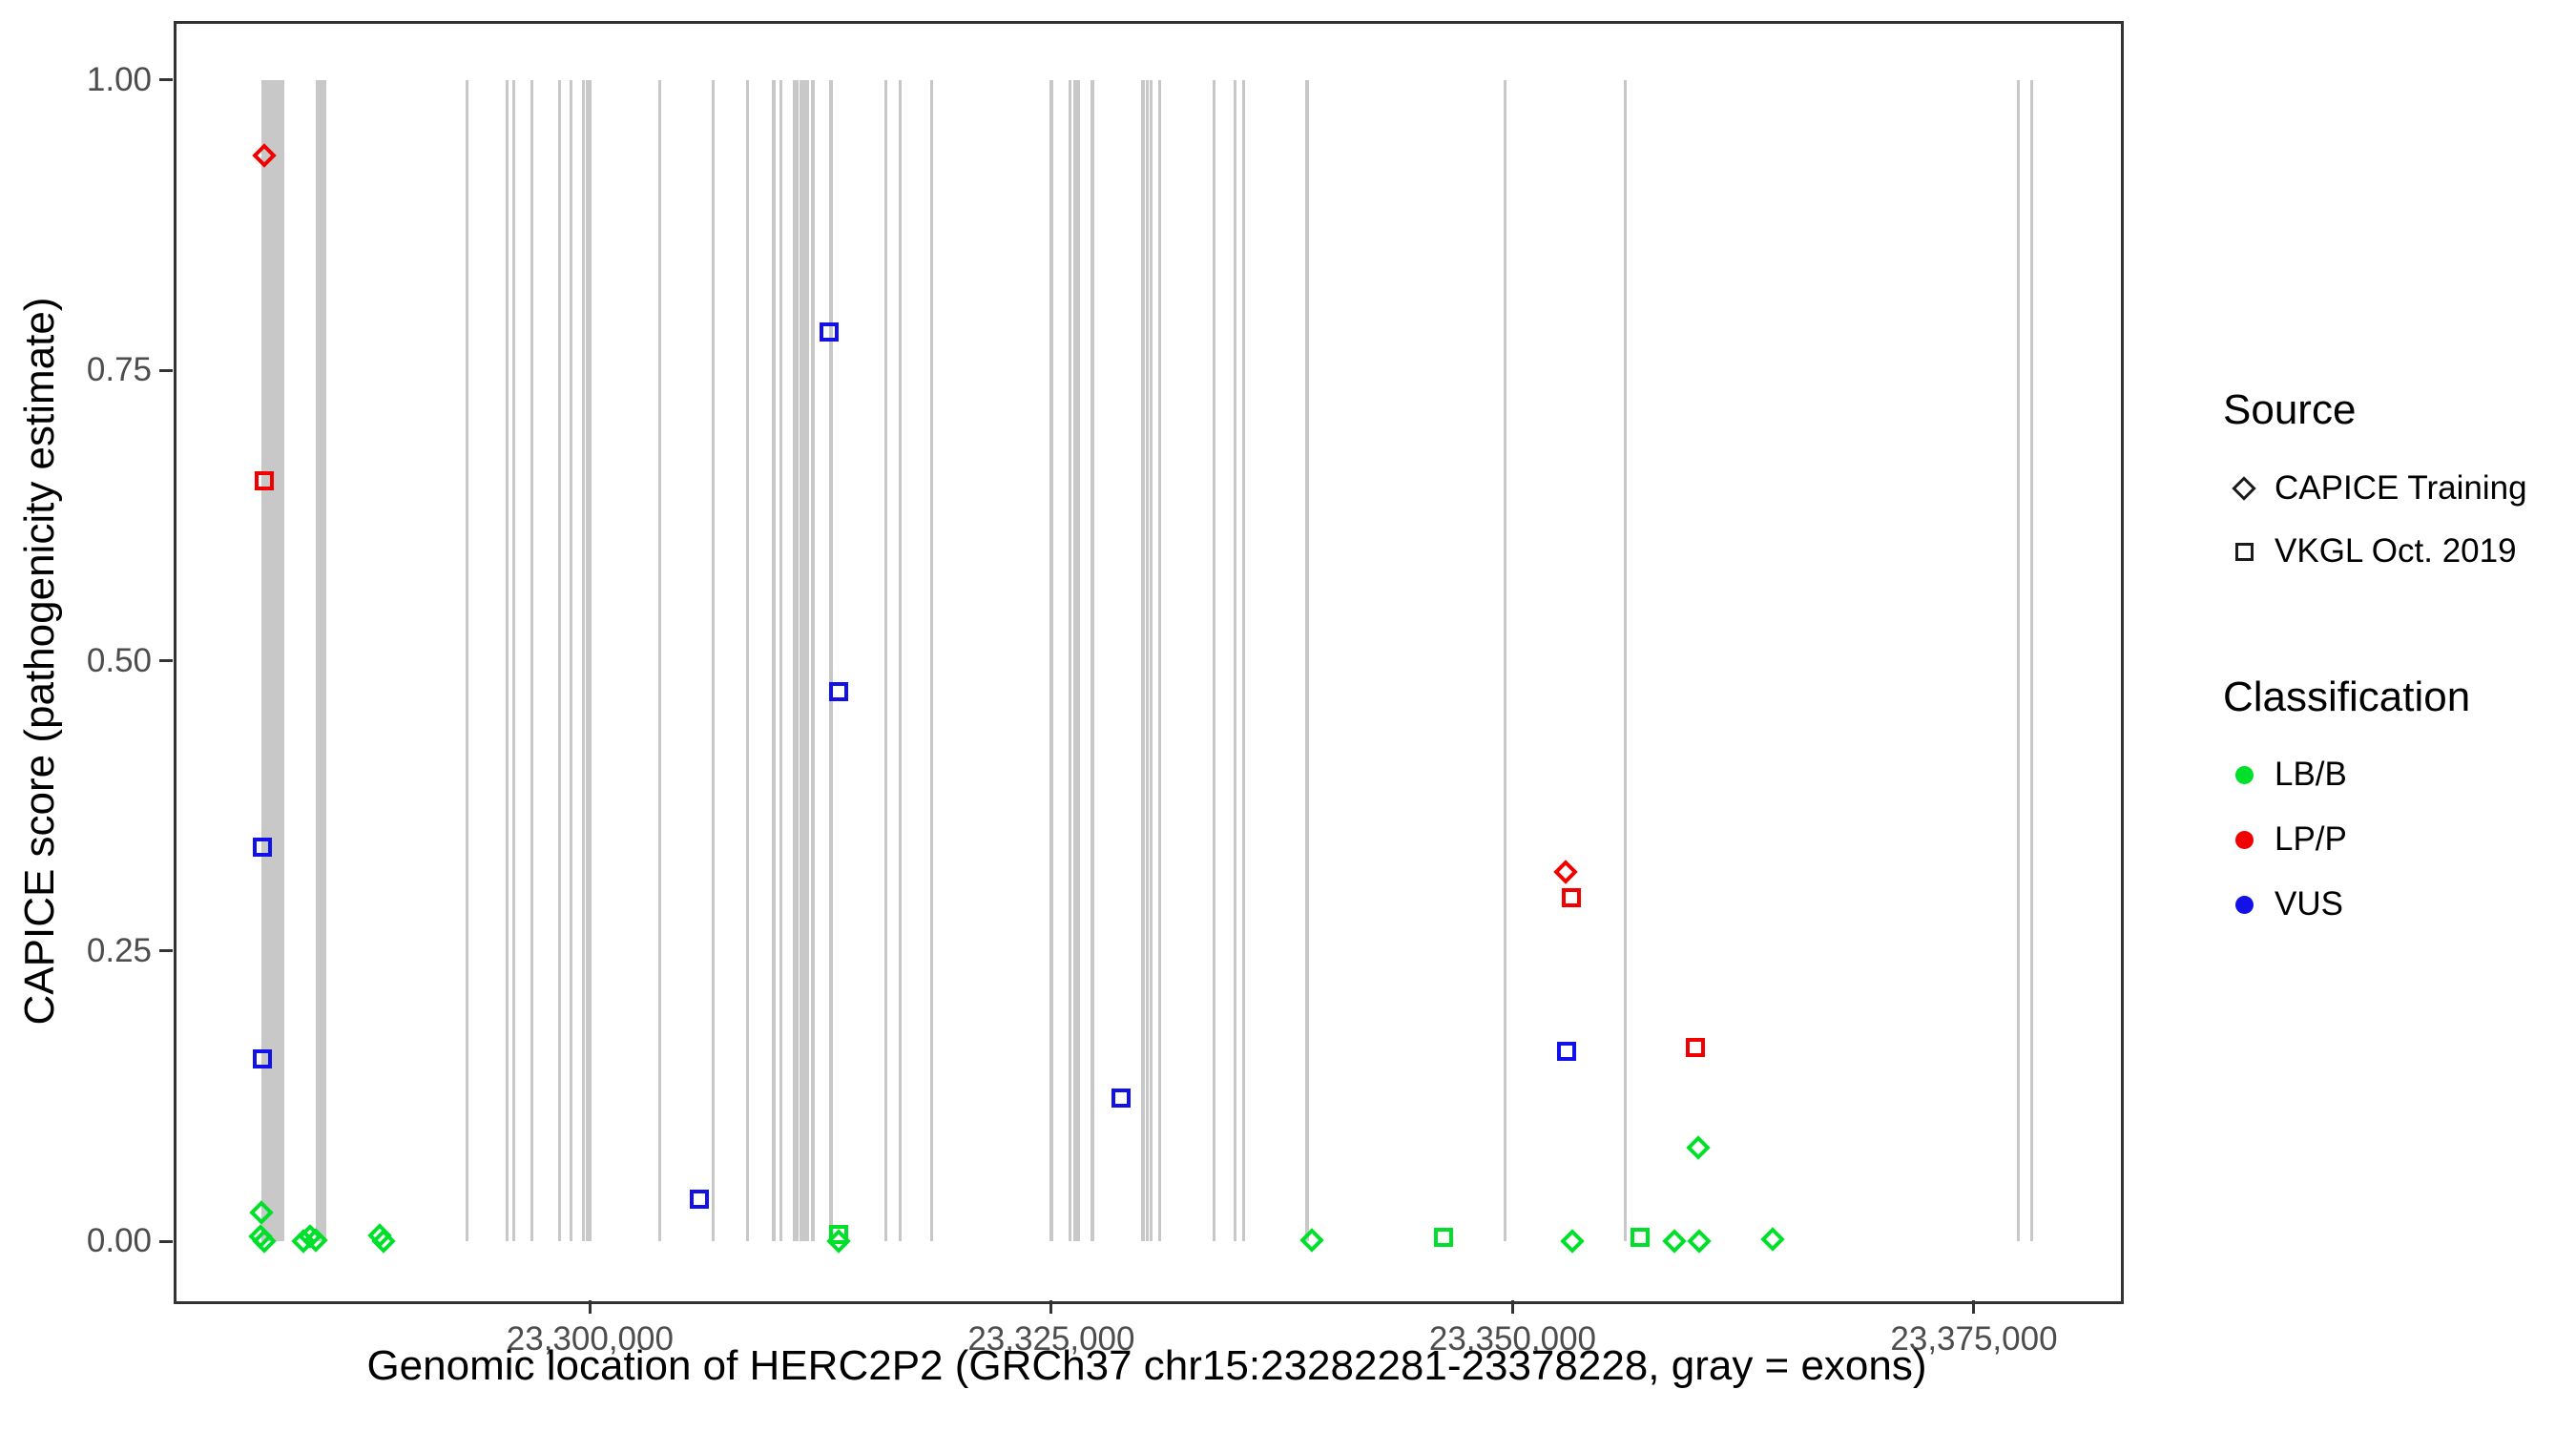  I want to click on legend-item-label: VUS, so click(2309, 904).